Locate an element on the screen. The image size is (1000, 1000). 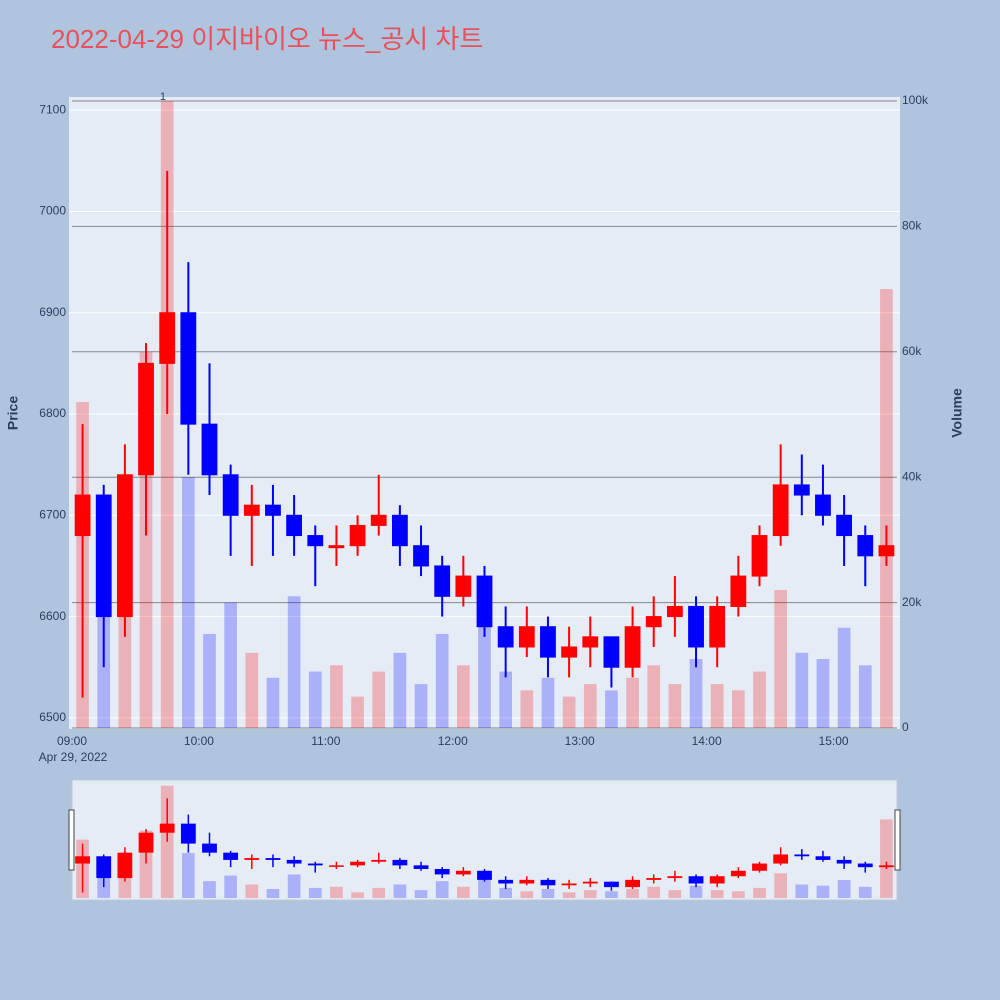
y2-tick-label: 20k is located at coordinates (912, 602).